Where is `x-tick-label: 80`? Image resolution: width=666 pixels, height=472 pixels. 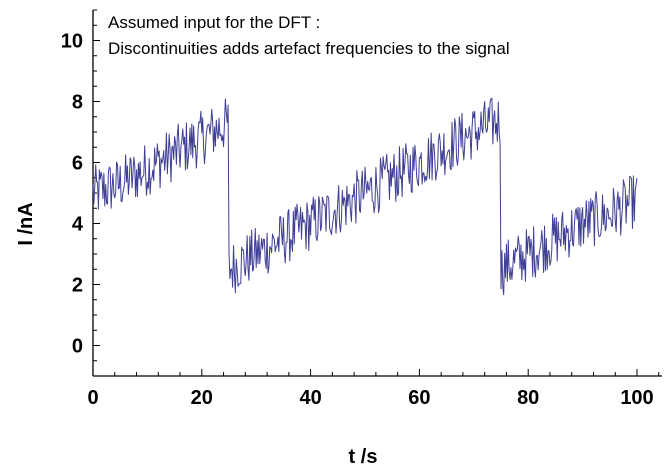
x-tick-label: 80 is located at coordinates (528, 398).